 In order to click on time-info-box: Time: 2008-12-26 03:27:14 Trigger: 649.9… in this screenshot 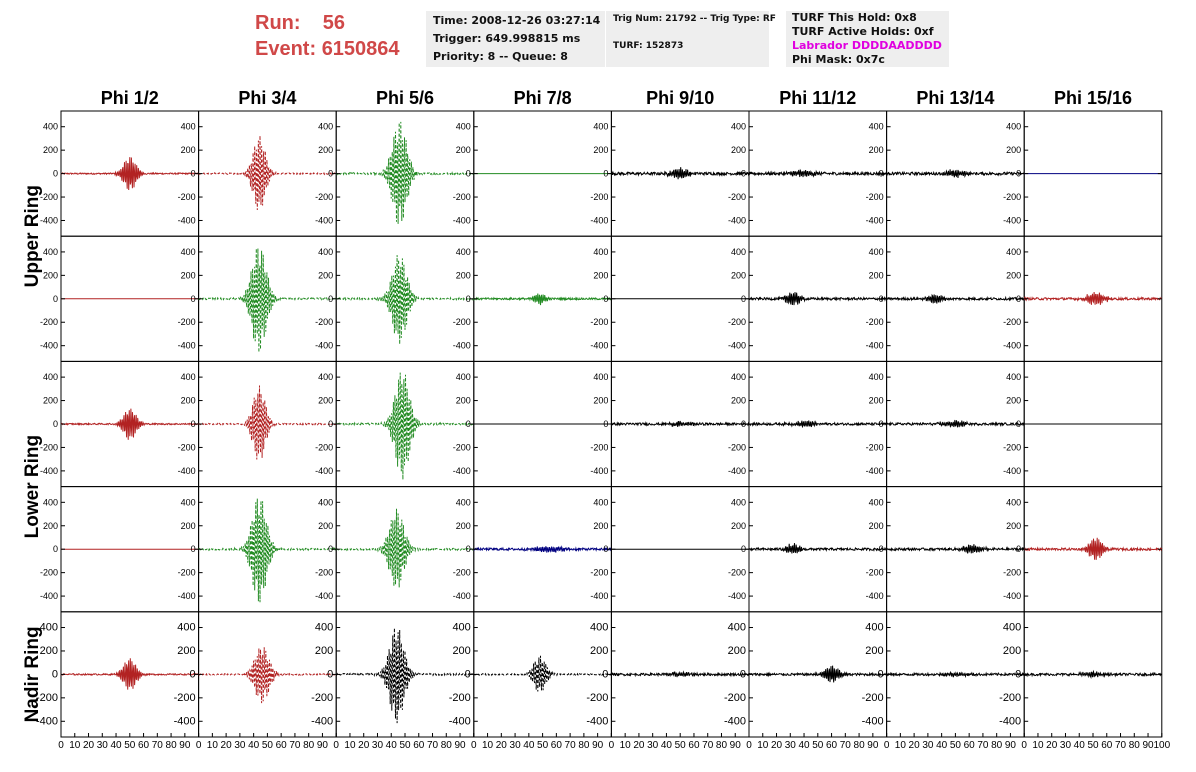, I will do `click(515, 39)`.